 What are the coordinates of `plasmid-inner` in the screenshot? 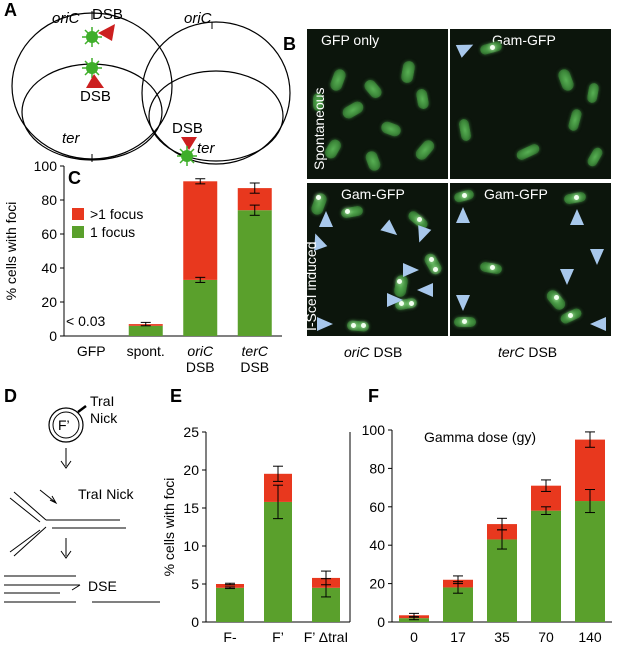 It's located at (66, 425).